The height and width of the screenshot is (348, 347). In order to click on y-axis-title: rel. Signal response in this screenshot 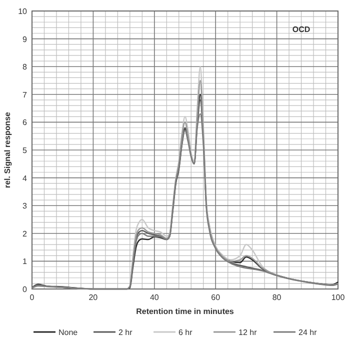, I will do `click(7, 149)`.